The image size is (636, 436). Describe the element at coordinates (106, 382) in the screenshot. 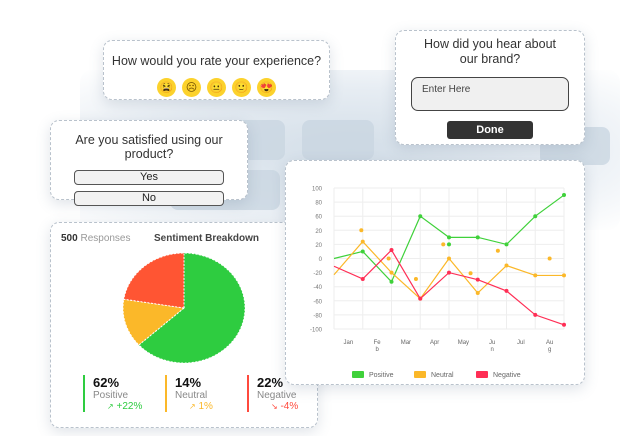

I see `stat-percent: 62%` at that location.